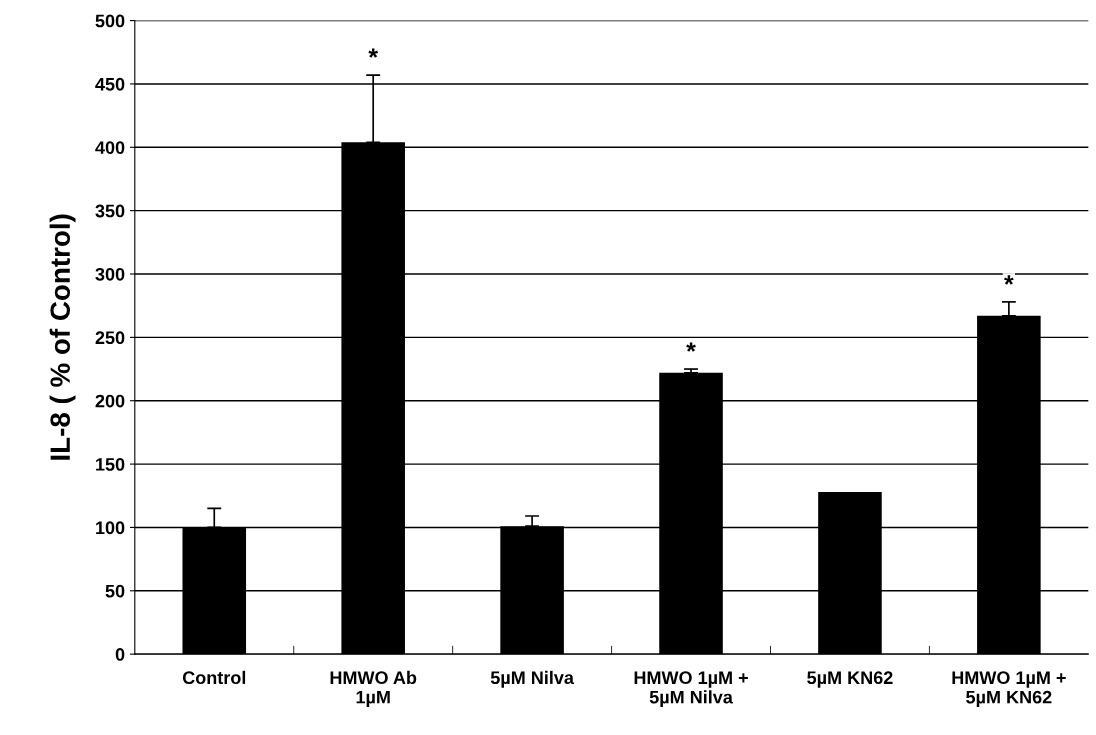 Image resolution: width=1096 pixels, height=735 pixels. I want to click on x-tick-label: 5µM KN62, so click(850, 679).